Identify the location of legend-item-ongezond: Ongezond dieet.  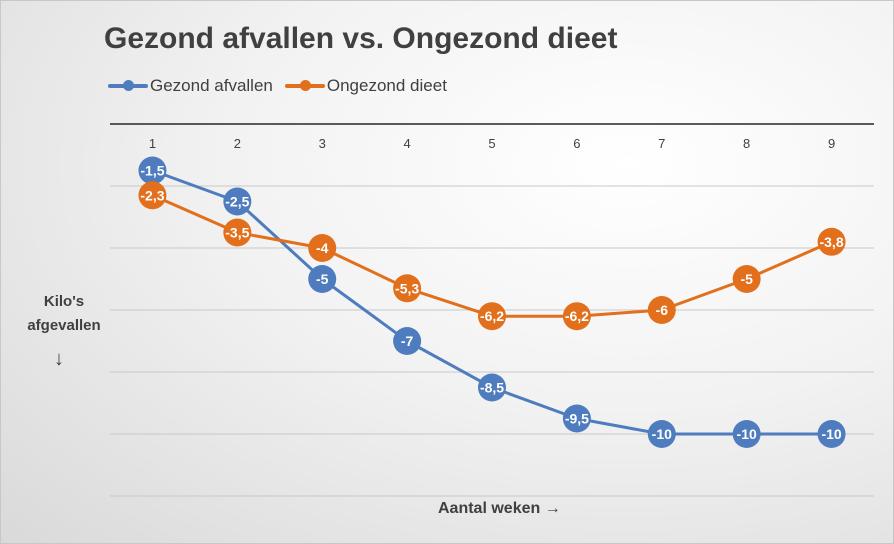
(365, 86).